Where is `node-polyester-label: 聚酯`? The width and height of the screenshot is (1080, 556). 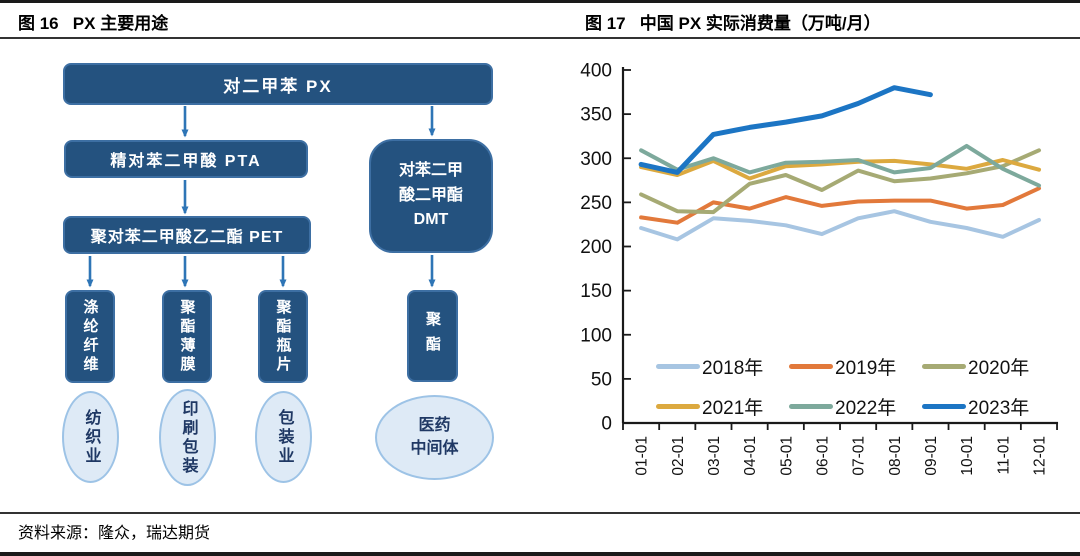
node-polyester-label: 聚酯 is located at coordinates (432, 336).